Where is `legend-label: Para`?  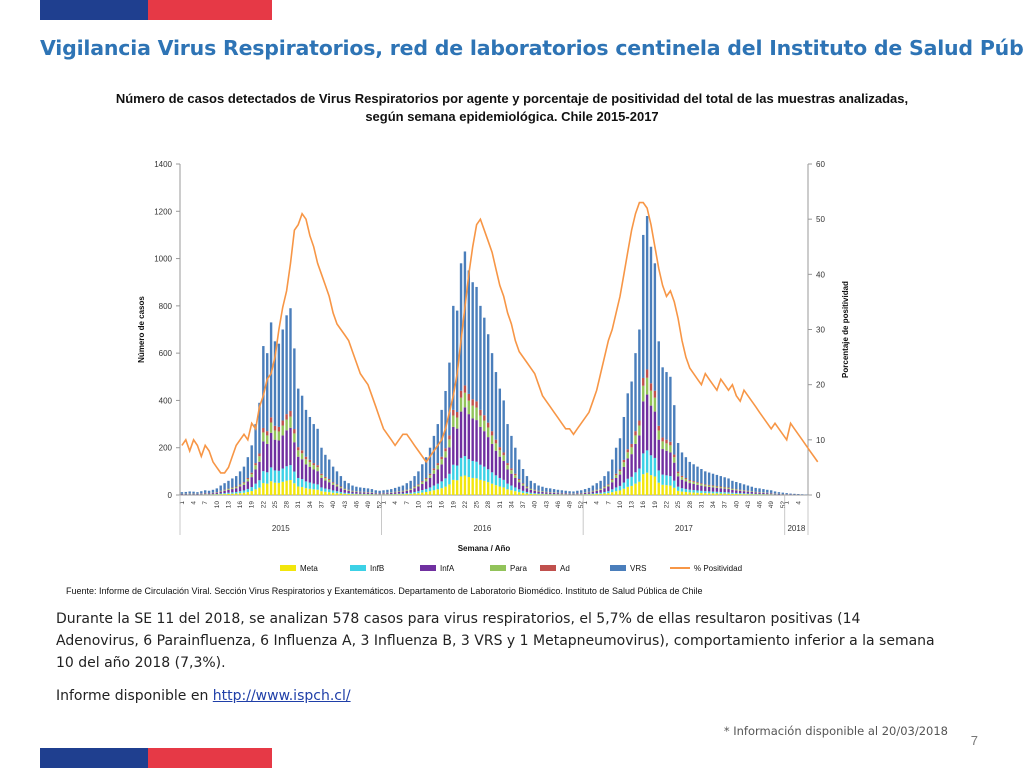 legend-label: Para is located at coordinates (518, 568).